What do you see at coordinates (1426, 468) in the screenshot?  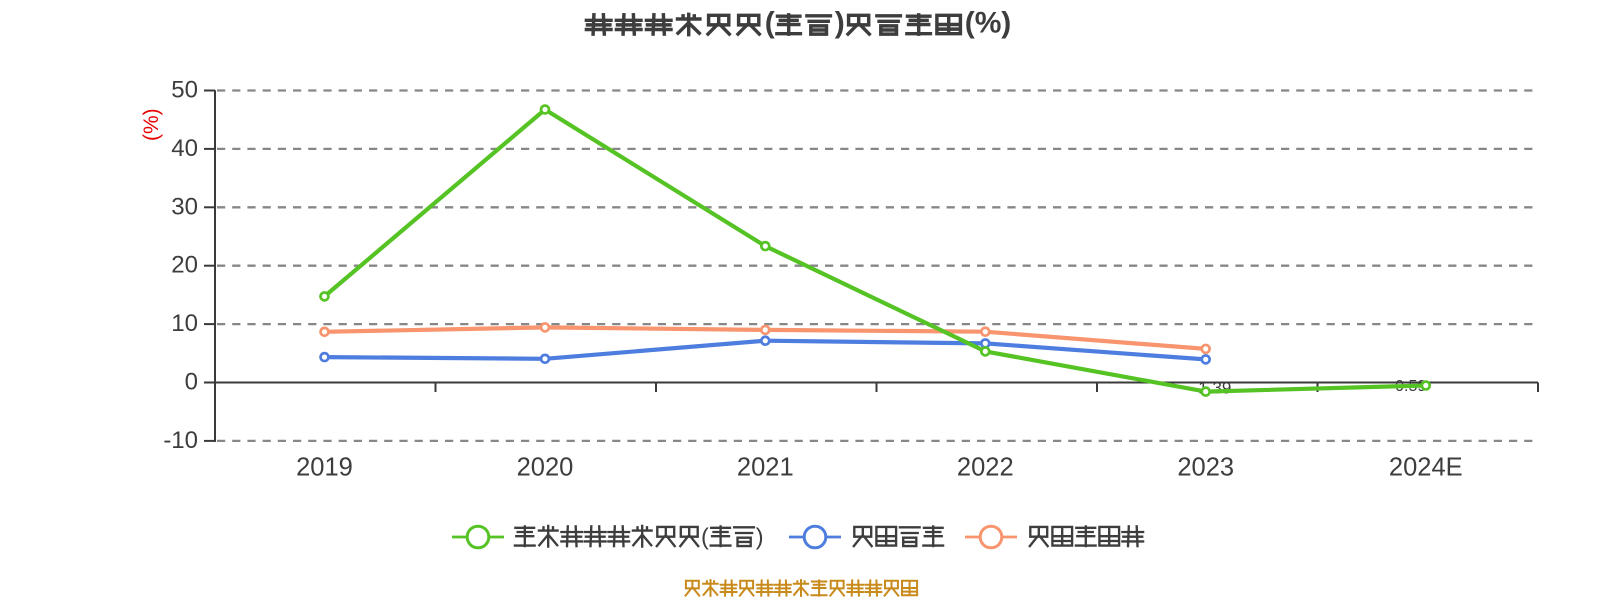 I see `svg-text: 2024E` at bounding box center [1426, 468].